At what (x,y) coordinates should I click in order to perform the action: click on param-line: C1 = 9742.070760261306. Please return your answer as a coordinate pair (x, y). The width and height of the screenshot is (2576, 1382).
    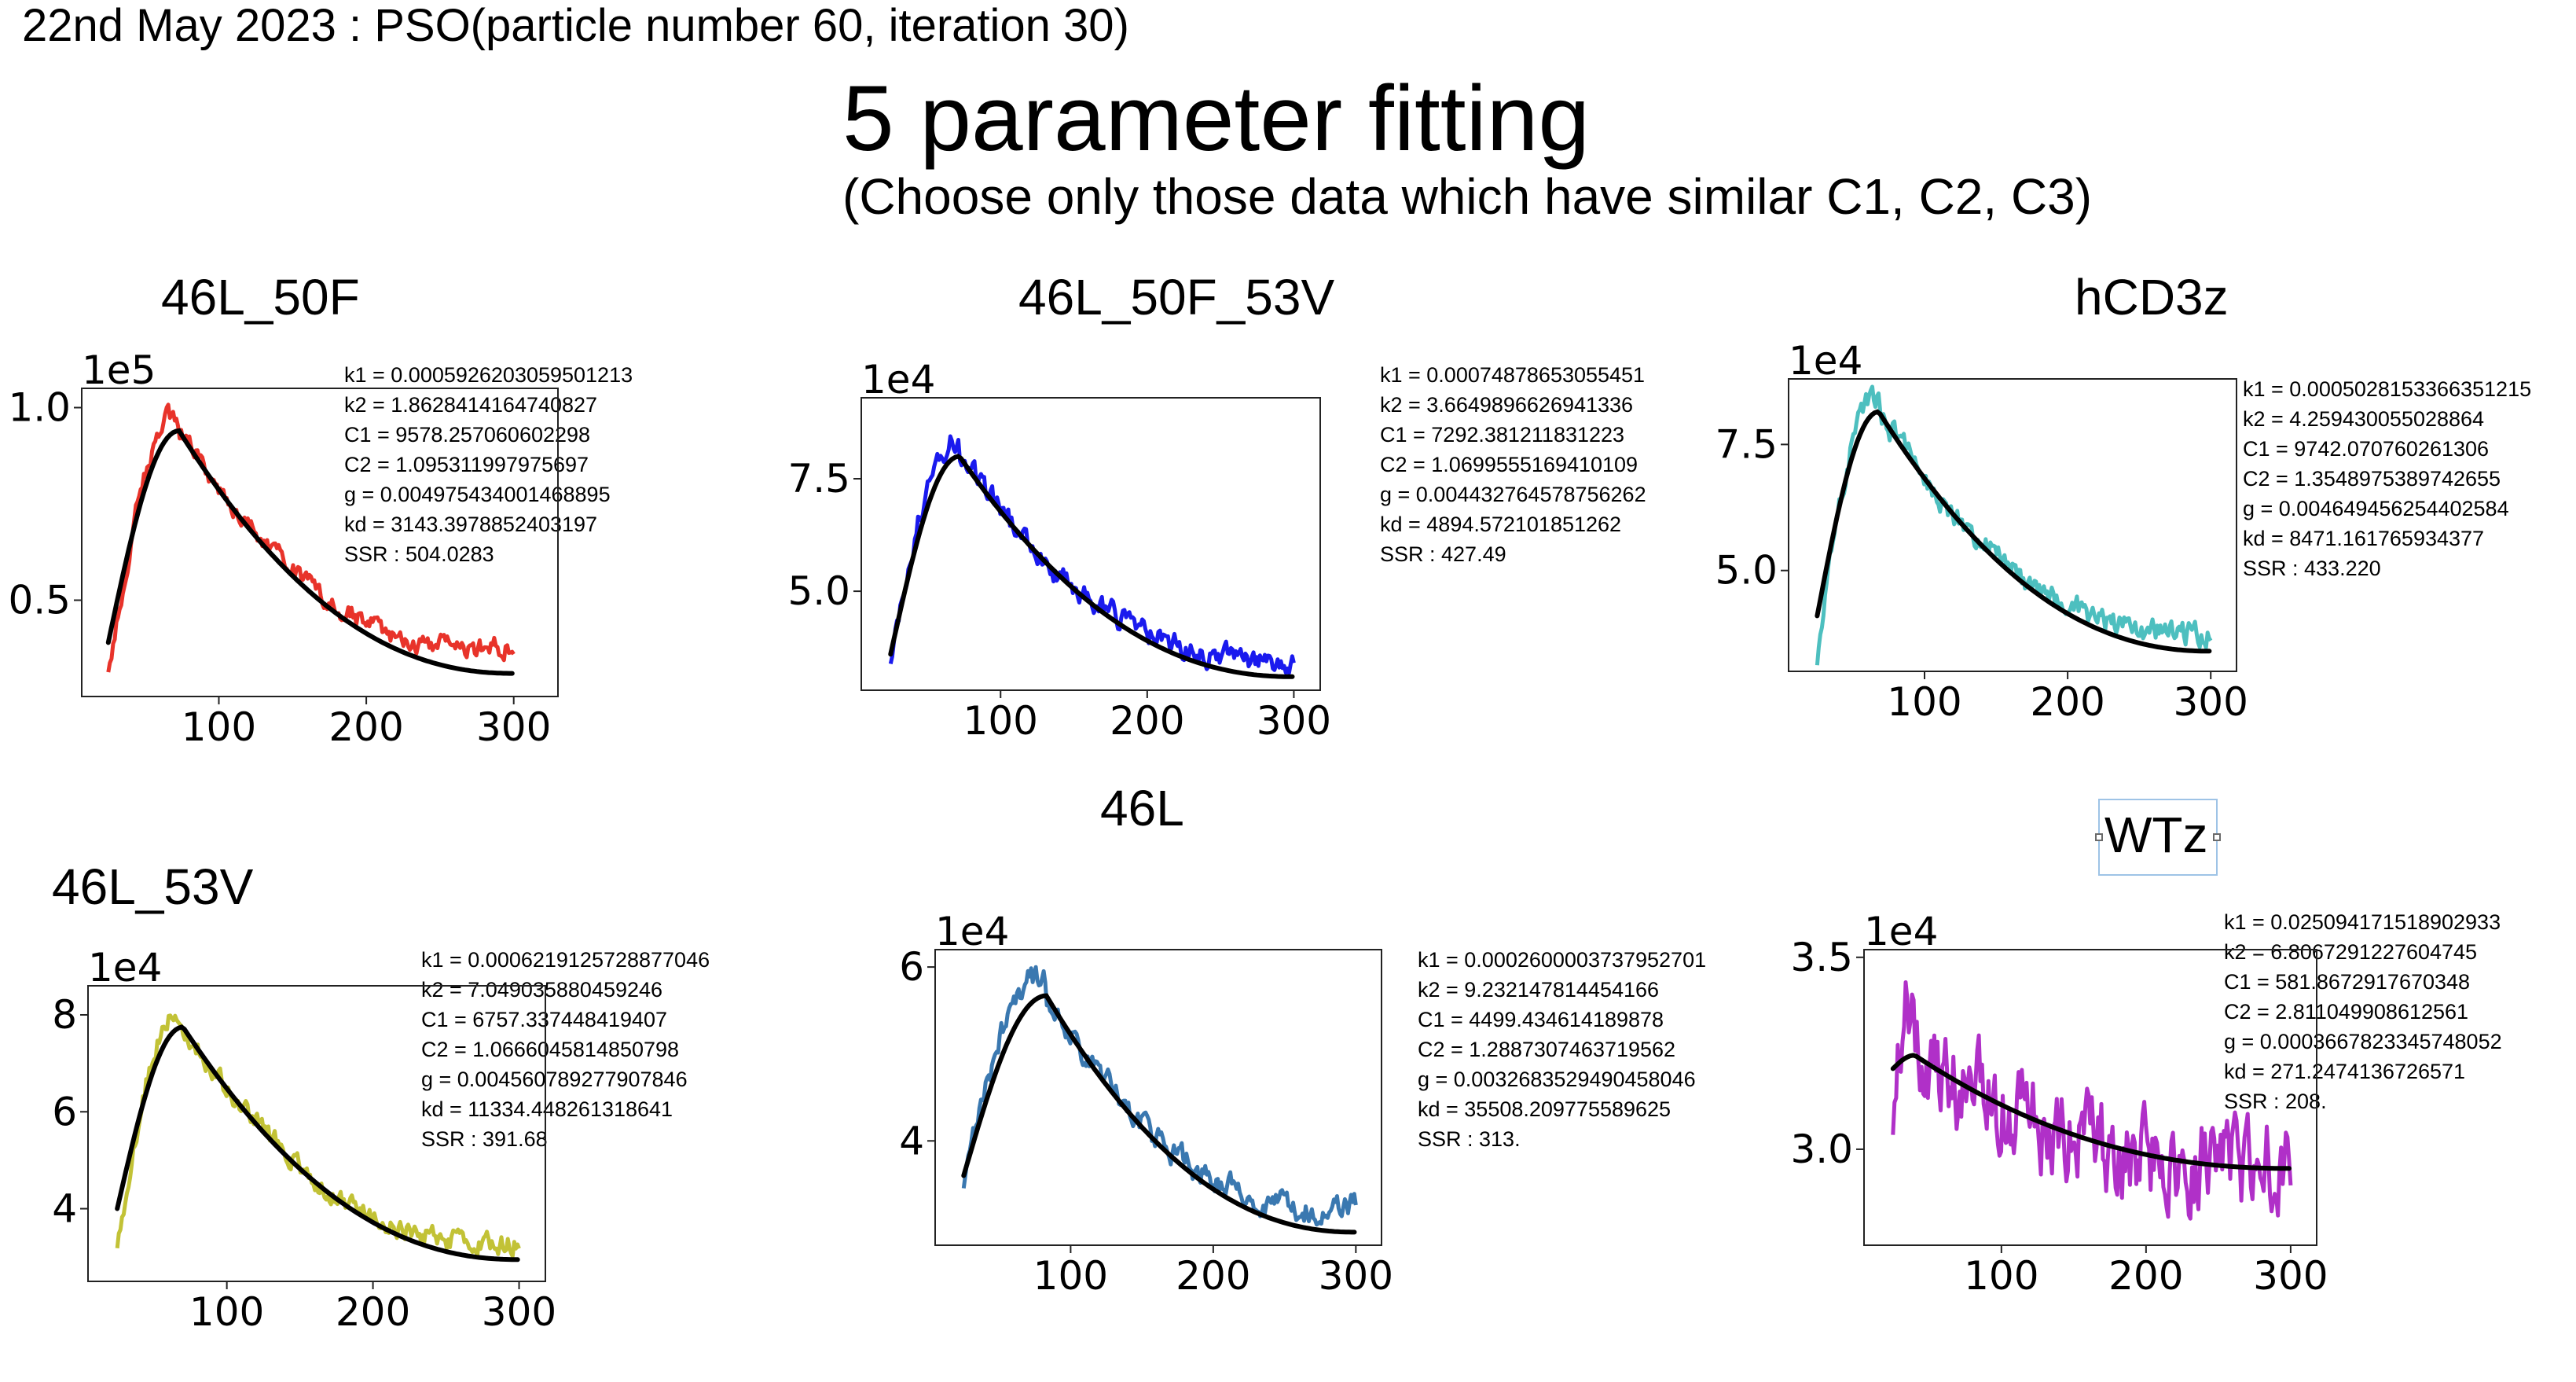
    Looking at the image, I should click on (2366, 449).